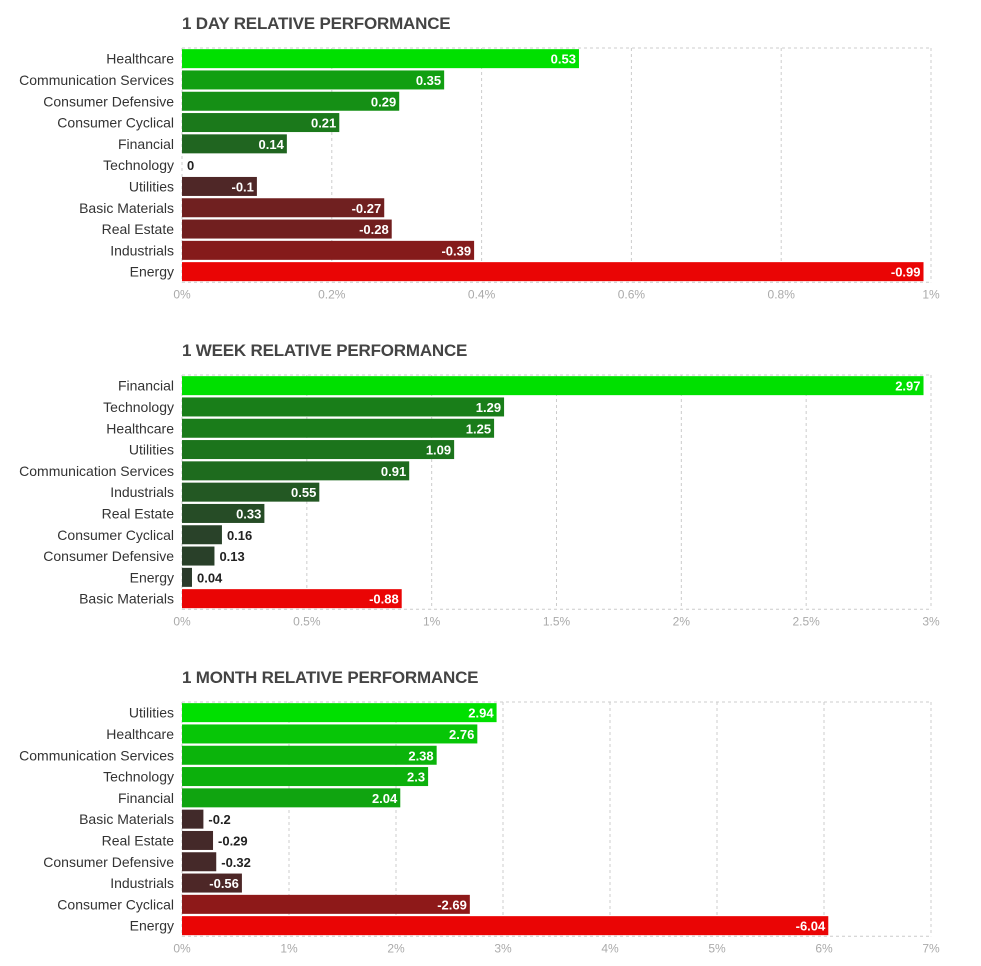 This screenshot has height=966, width=981. What do you see at coordinates (219, 819) in the screenshot?
I see `value-label: -0.2` at bounding box center [219, 819].